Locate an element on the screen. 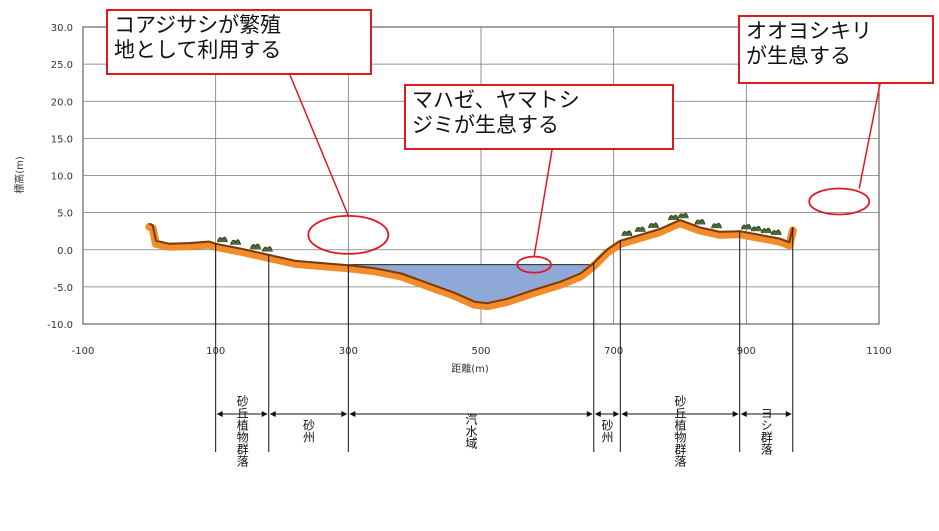  zone-label: ヨシ群落 is located at coordinates (766, 431).